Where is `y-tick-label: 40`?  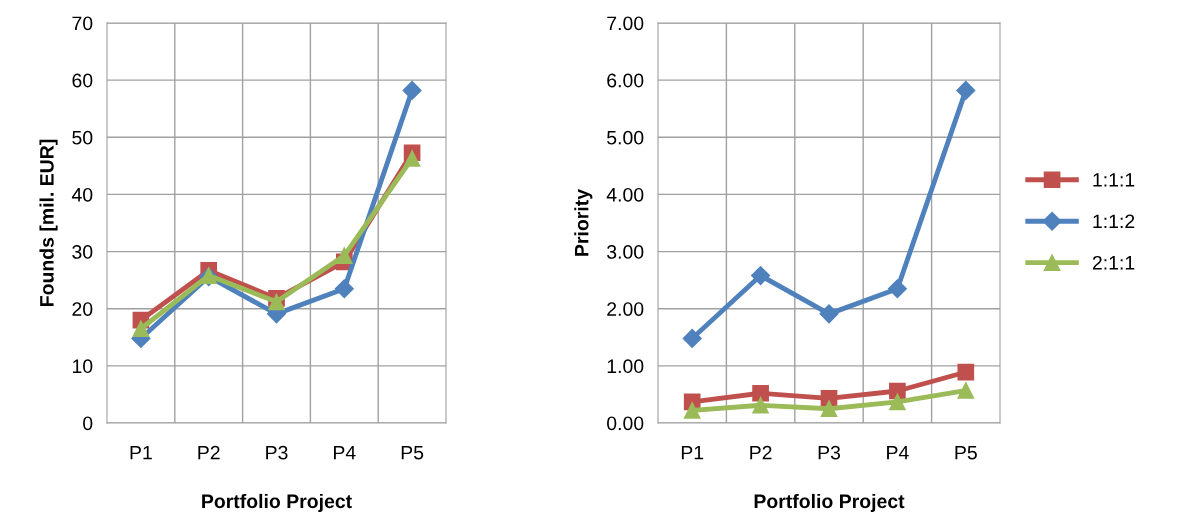
y-tick-label: 40 is located at coordinates (82, 194).